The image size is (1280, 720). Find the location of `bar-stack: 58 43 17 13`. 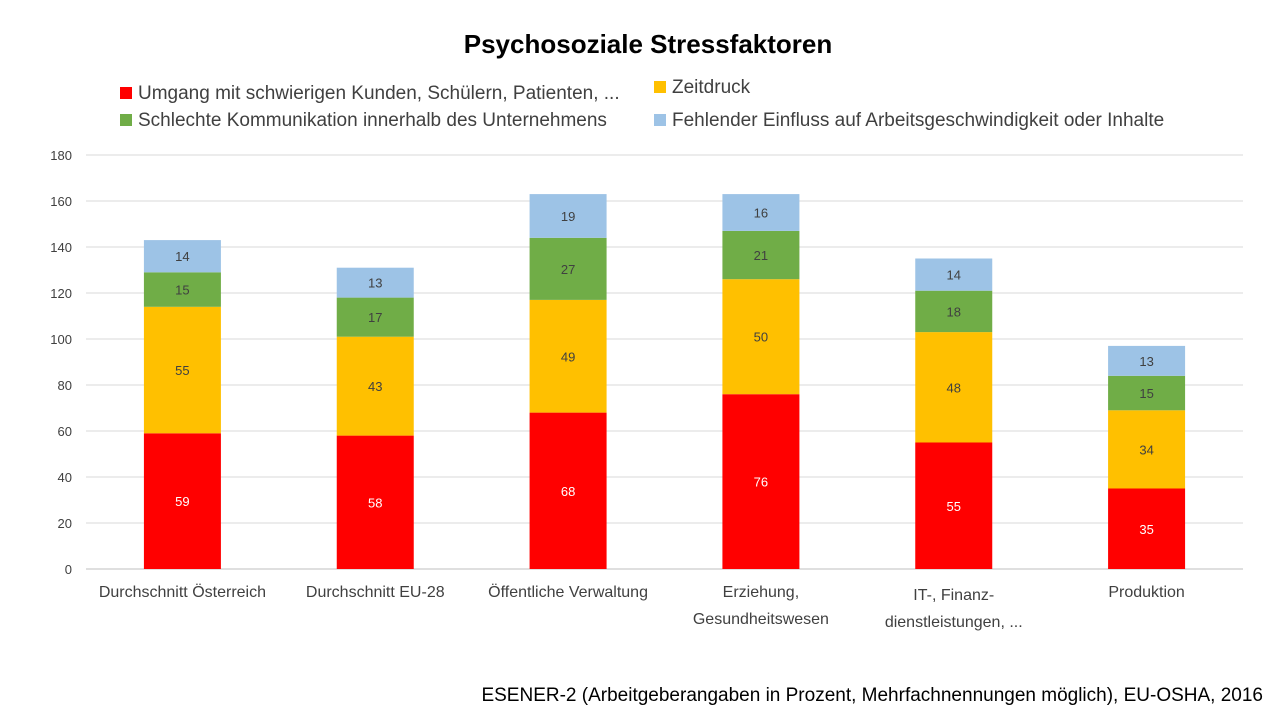

bar-stack: 58 43 17 13 is located at coordinates (375, 418).